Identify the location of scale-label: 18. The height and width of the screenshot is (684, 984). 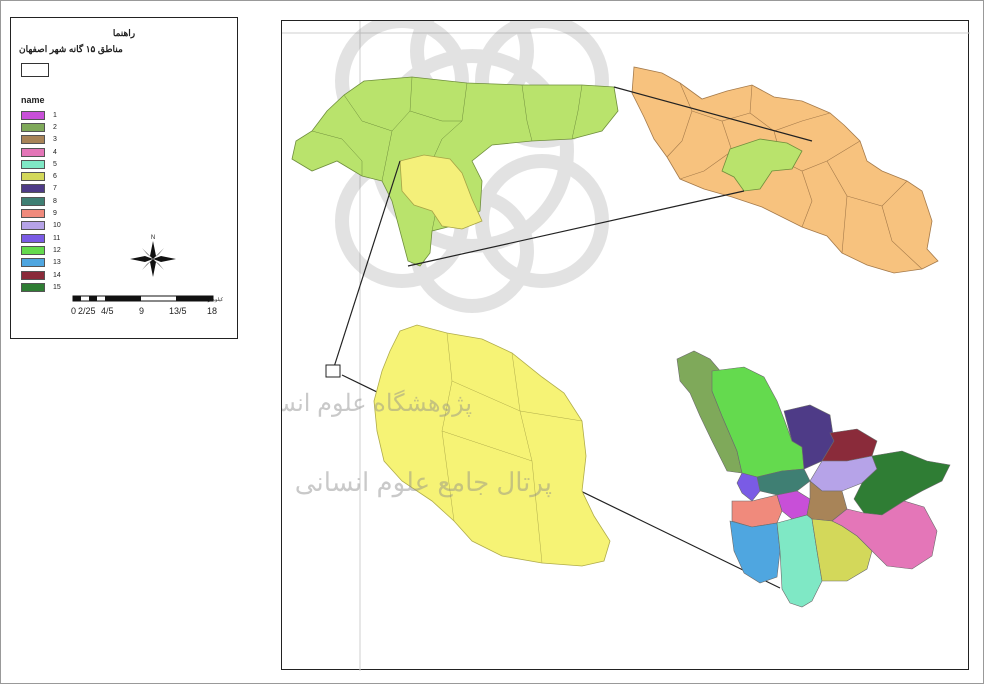
(212, 311).